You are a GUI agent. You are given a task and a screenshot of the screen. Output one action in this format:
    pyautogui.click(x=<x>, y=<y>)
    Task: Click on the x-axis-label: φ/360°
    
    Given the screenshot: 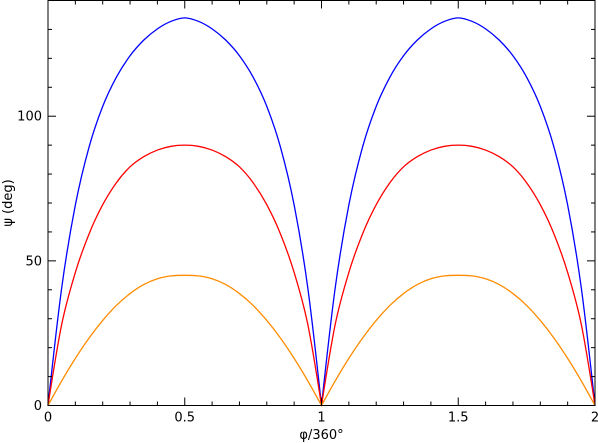 What is the action you would take?
    pyautogui.click(x=321, y=435)
    